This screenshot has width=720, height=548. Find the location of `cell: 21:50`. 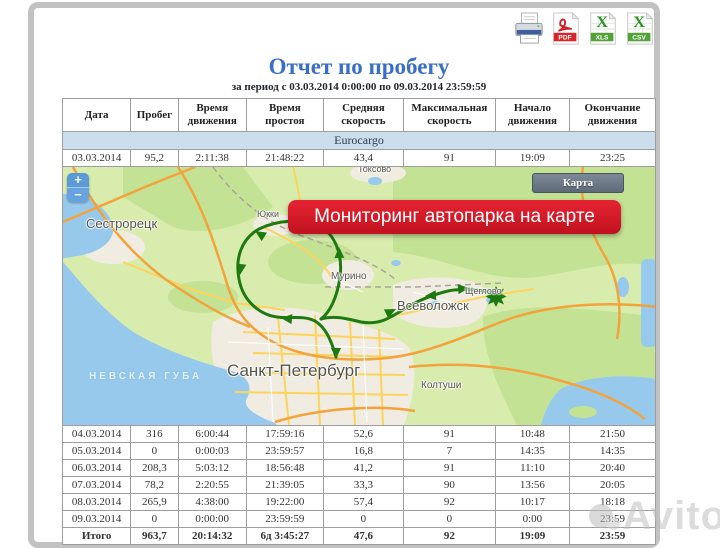

cell: 21:50 is located at coordinates (612, 434).